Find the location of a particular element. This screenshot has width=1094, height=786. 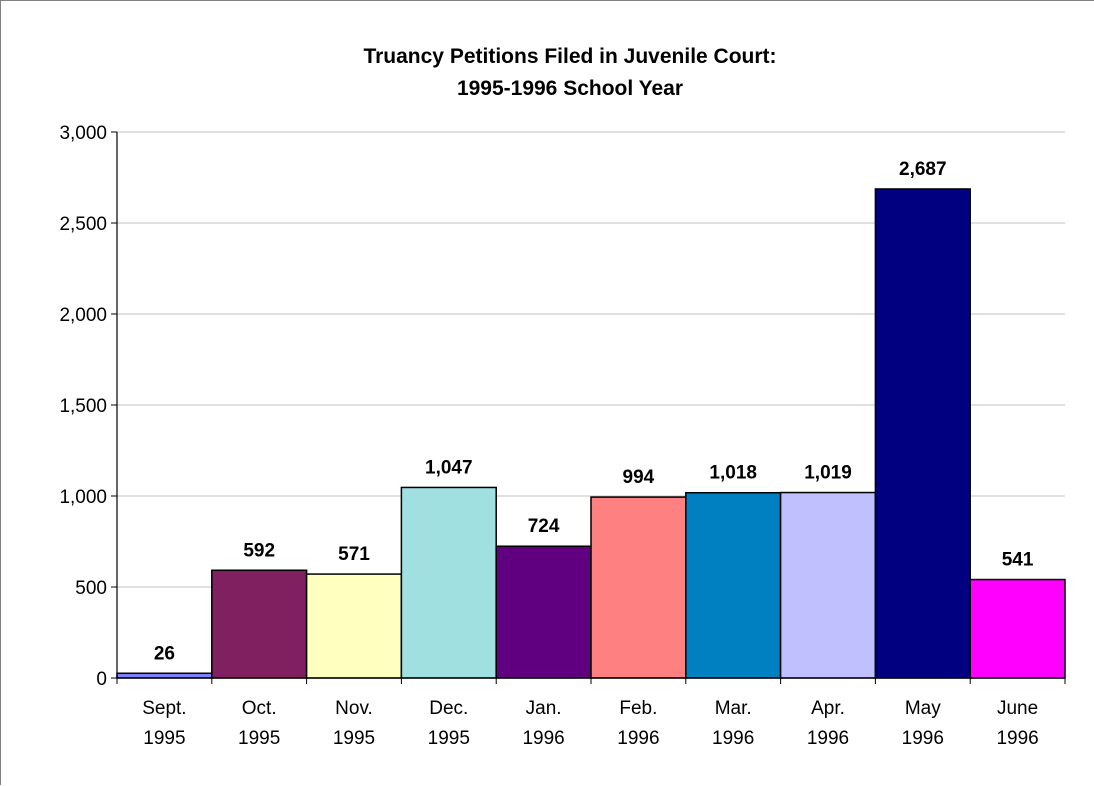

data-label: 571 is located at coordinates (354, 554).